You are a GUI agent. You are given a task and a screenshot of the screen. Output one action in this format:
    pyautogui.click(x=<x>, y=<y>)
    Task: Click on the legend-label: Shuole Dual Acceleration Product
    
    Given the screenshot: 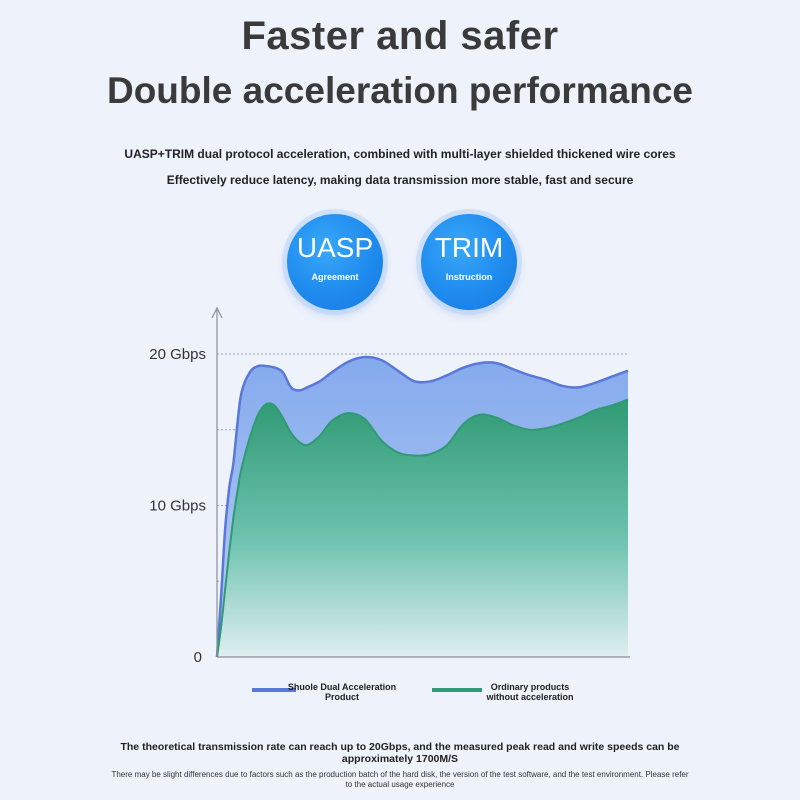 What is the action you would take?
    pyautogui.click(x=342, y=692)
    